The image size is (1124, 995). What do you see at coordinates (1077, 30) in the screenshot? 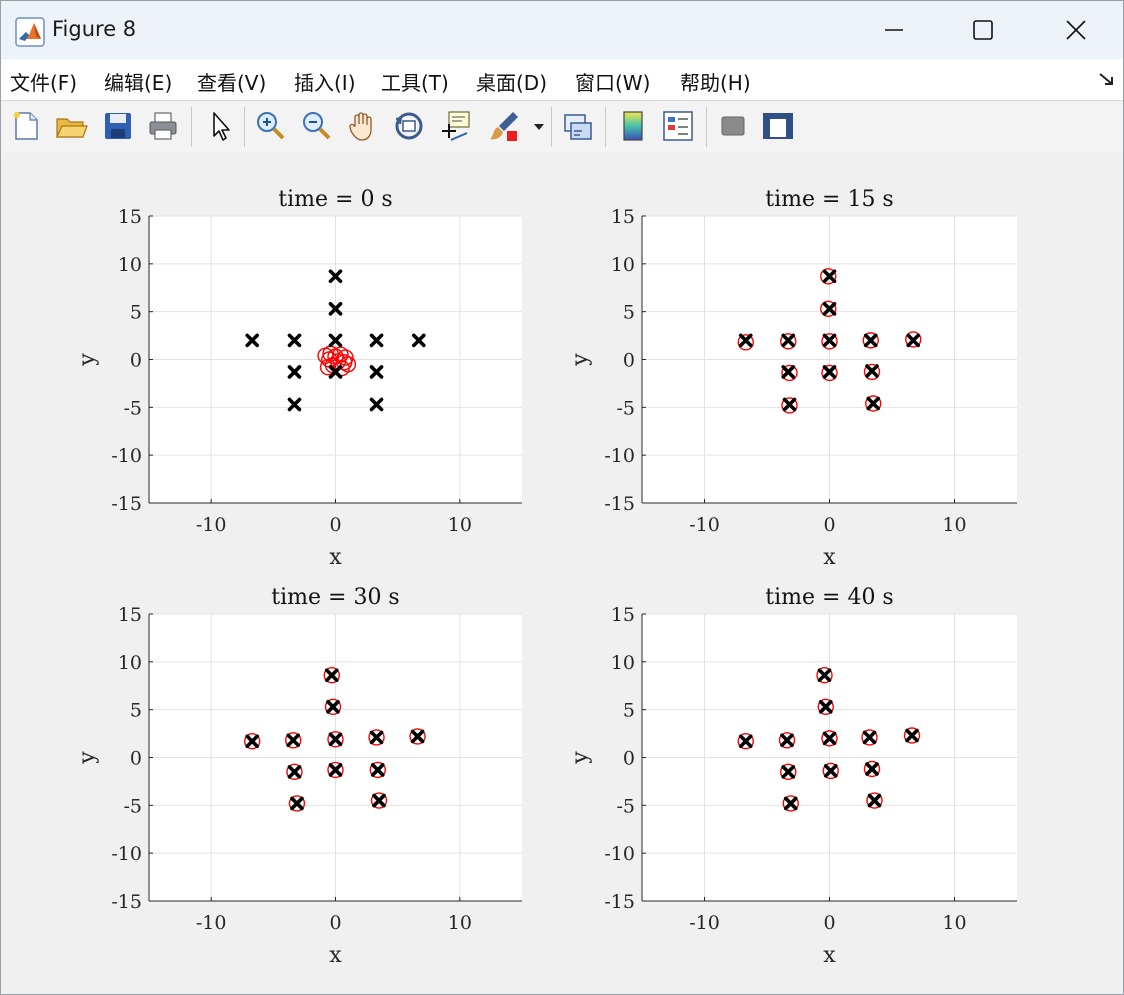
I see `close-button` at bounding box center [1077, 30].